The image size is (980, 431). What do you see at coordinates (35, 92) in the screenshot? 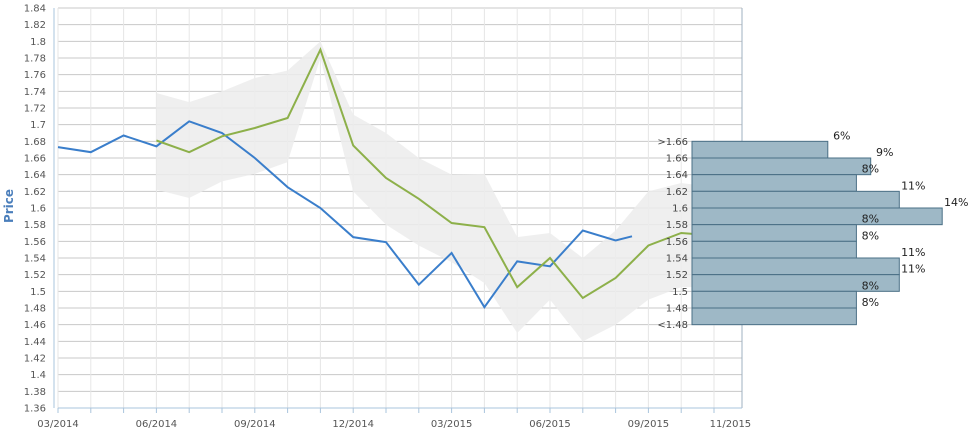
I see `y-tick-label: 1.74` at bounding box center [35, 92].